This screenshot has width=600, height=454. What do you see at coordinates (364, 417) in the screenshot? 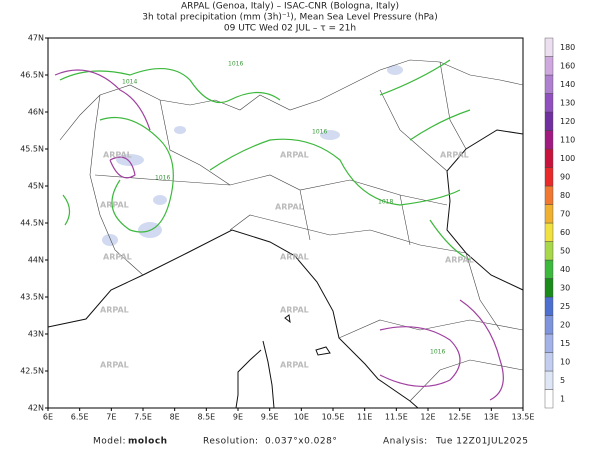
I see `lon-label: 11E` at bounding box center [364, 417].